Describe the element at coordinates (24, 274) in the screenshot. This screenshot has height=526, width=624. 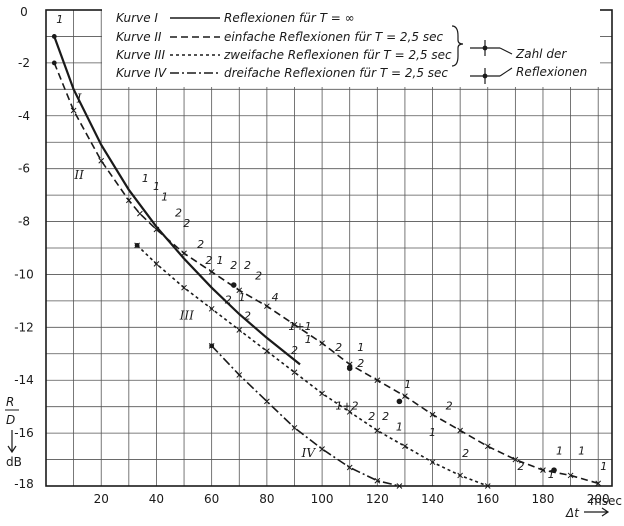
I see `y-tick-label: -10` at that location.